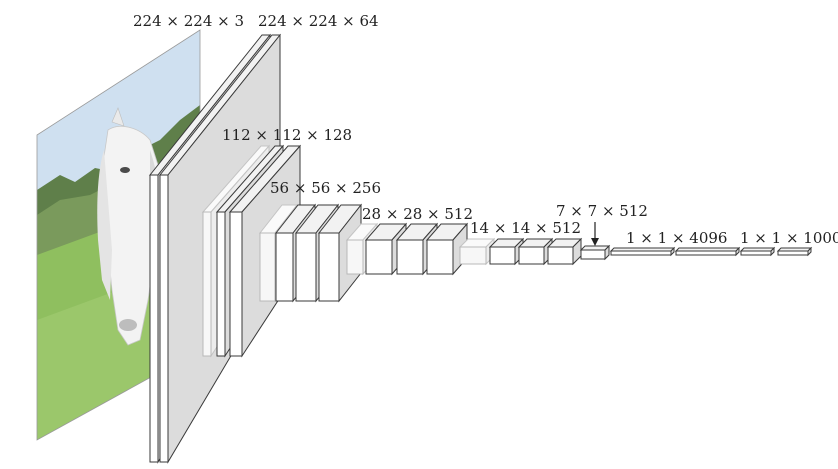 The height and width of the screenshot is (469, 838). I want to click on pool5-block-front, so click(593, 254).